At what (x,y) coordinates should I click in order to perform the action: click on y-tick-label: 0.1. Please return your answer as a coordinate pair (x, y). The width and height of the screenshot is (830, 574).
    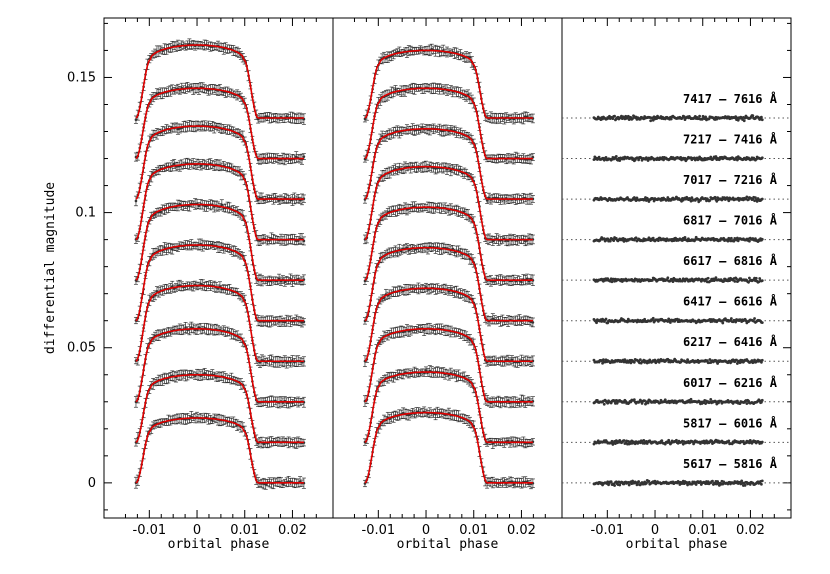
    Looking at the image, I should click on (85, 213).